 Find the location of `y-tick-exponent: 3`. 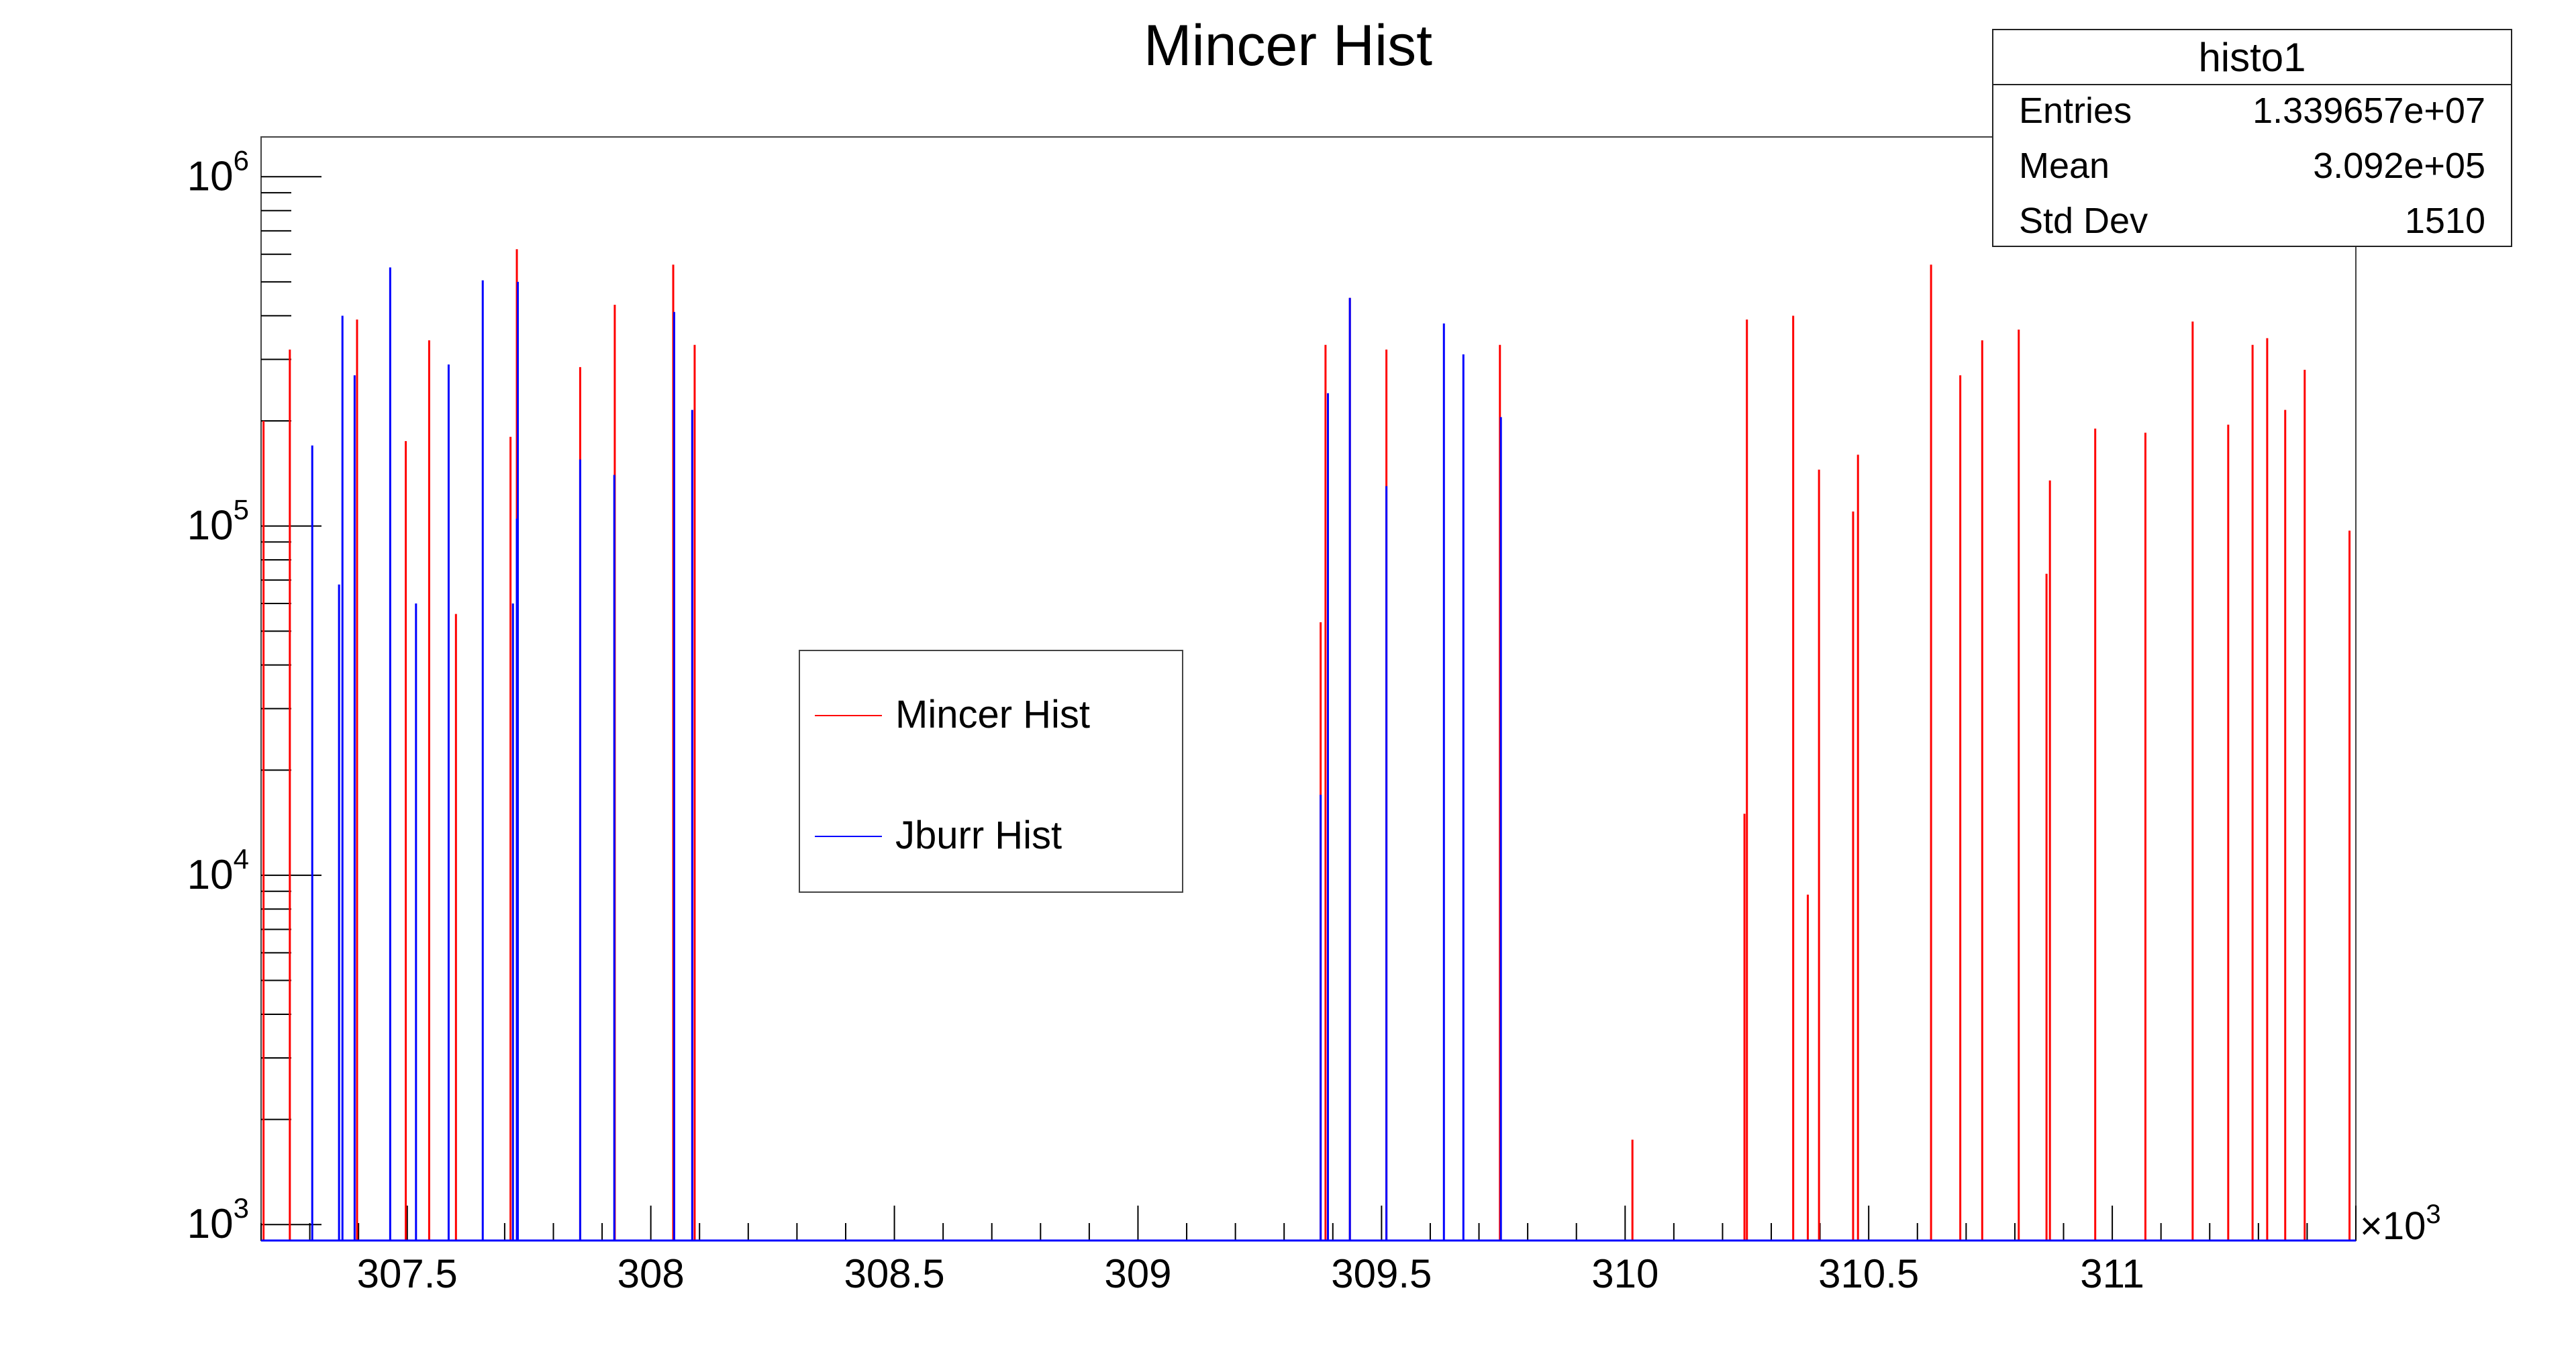

y-tick-exponent: 3 is located at coordinates (241, 1208).